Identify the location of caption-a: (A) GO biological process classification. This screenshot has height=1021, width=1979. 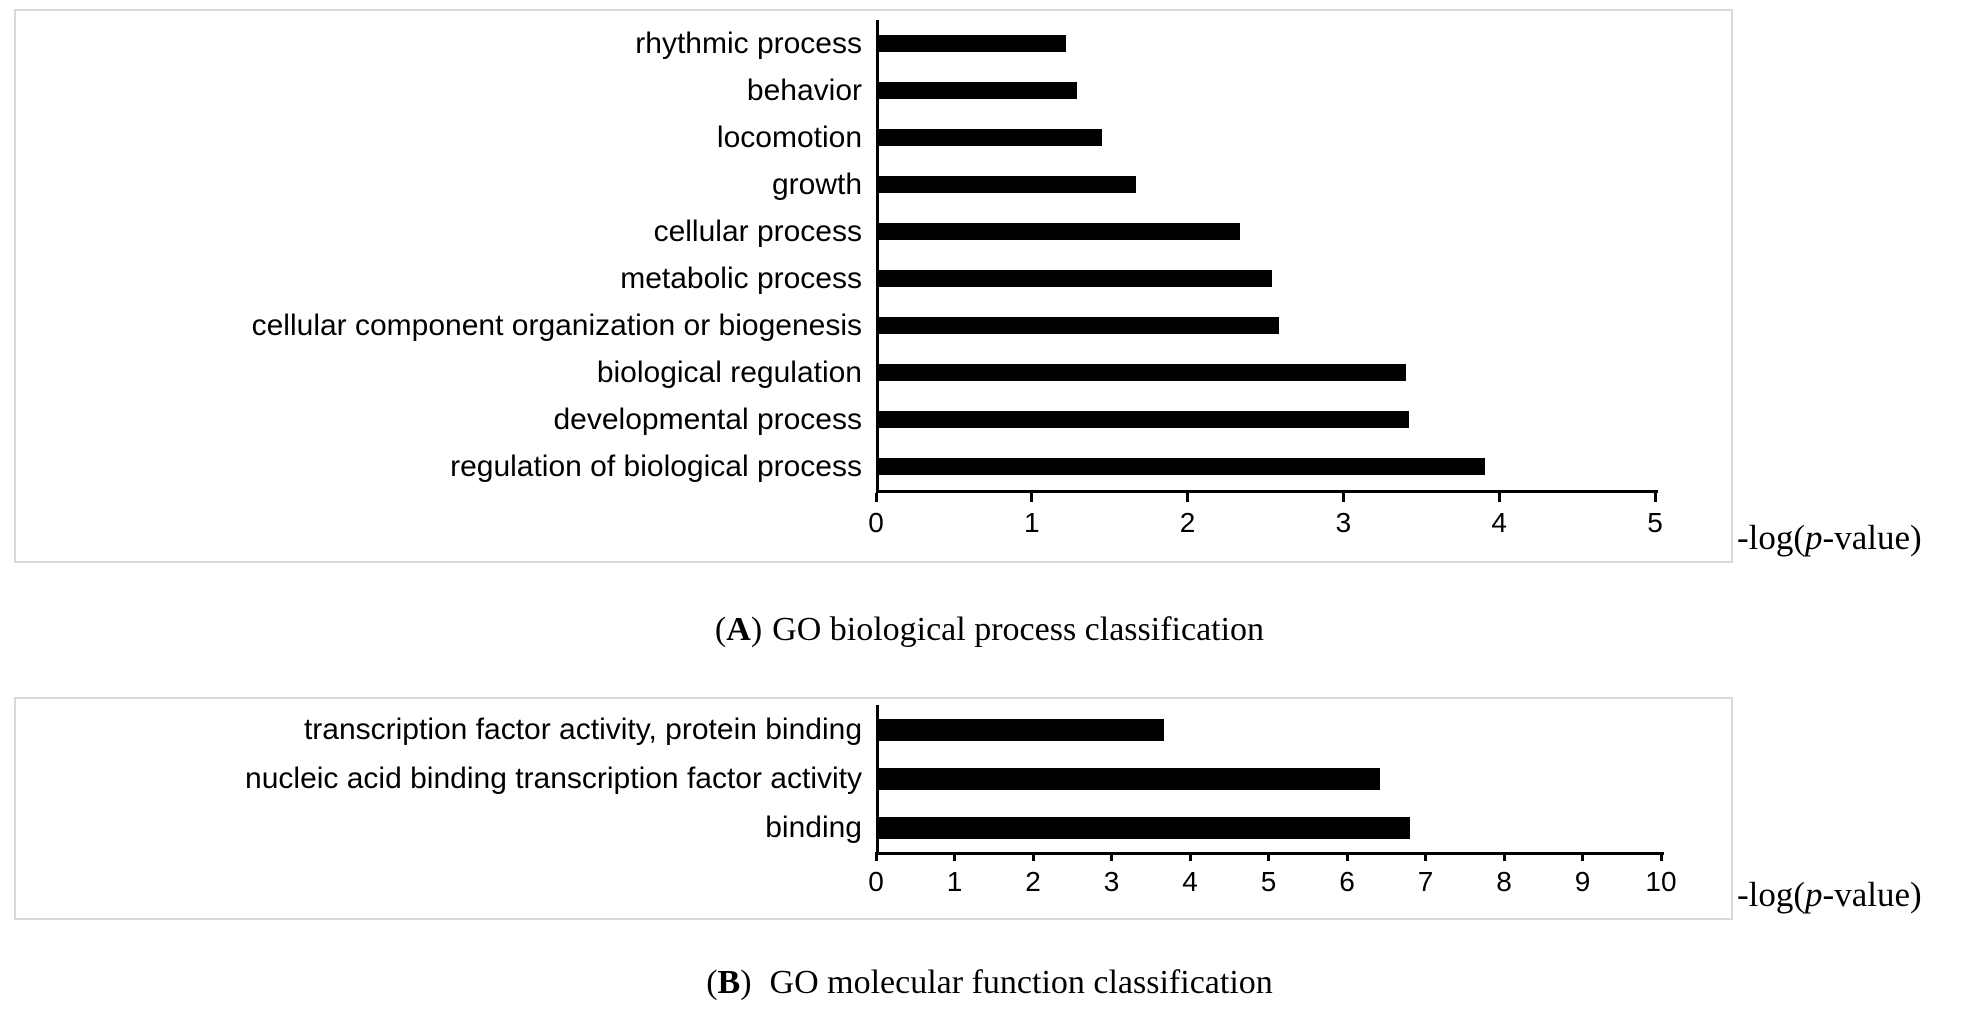
(989, 630).